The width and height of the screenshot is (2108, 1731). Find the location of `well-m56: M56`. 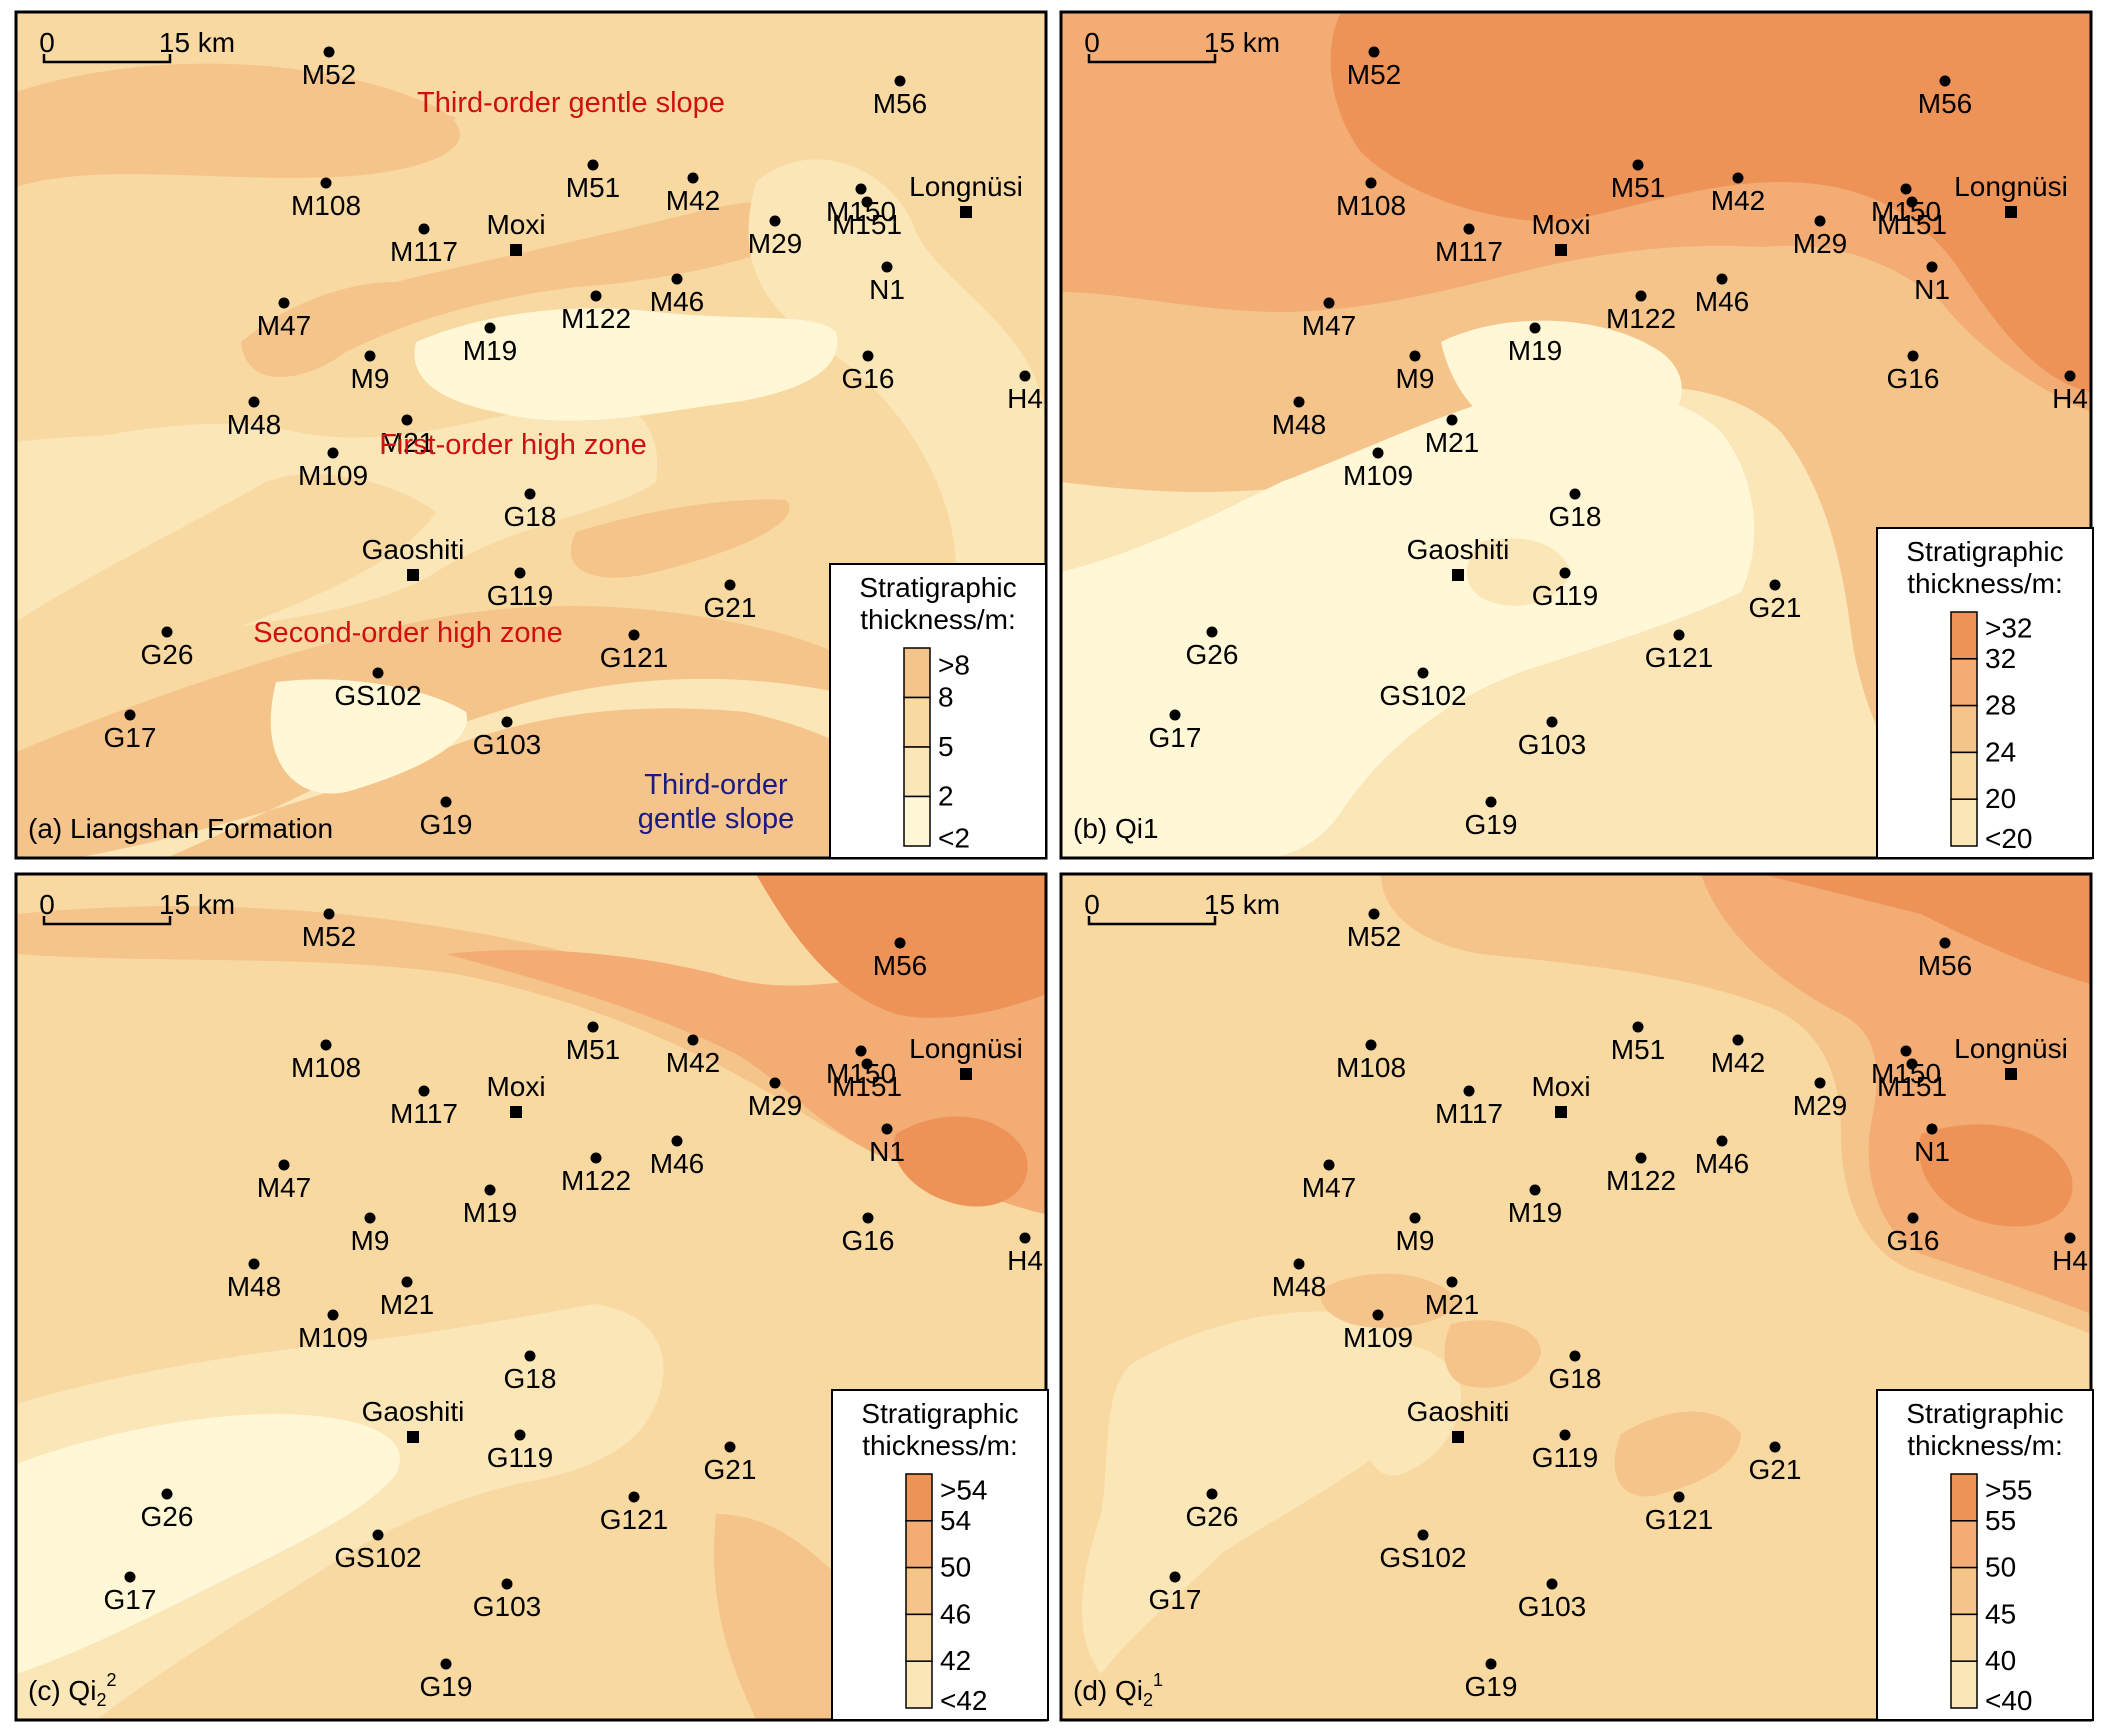

well-m56: M56 is located at coordinates (900, 959).